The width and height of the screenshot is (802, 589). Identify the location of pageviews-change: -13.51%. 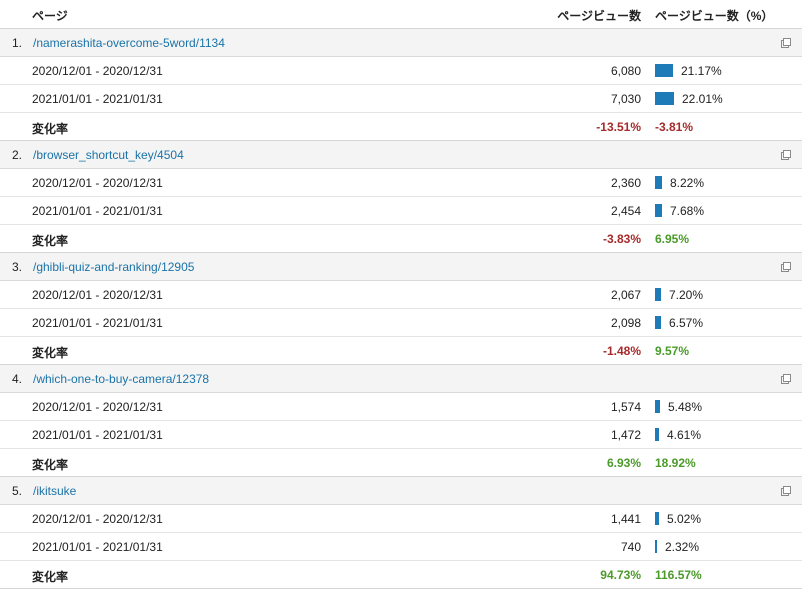
(618, 127).